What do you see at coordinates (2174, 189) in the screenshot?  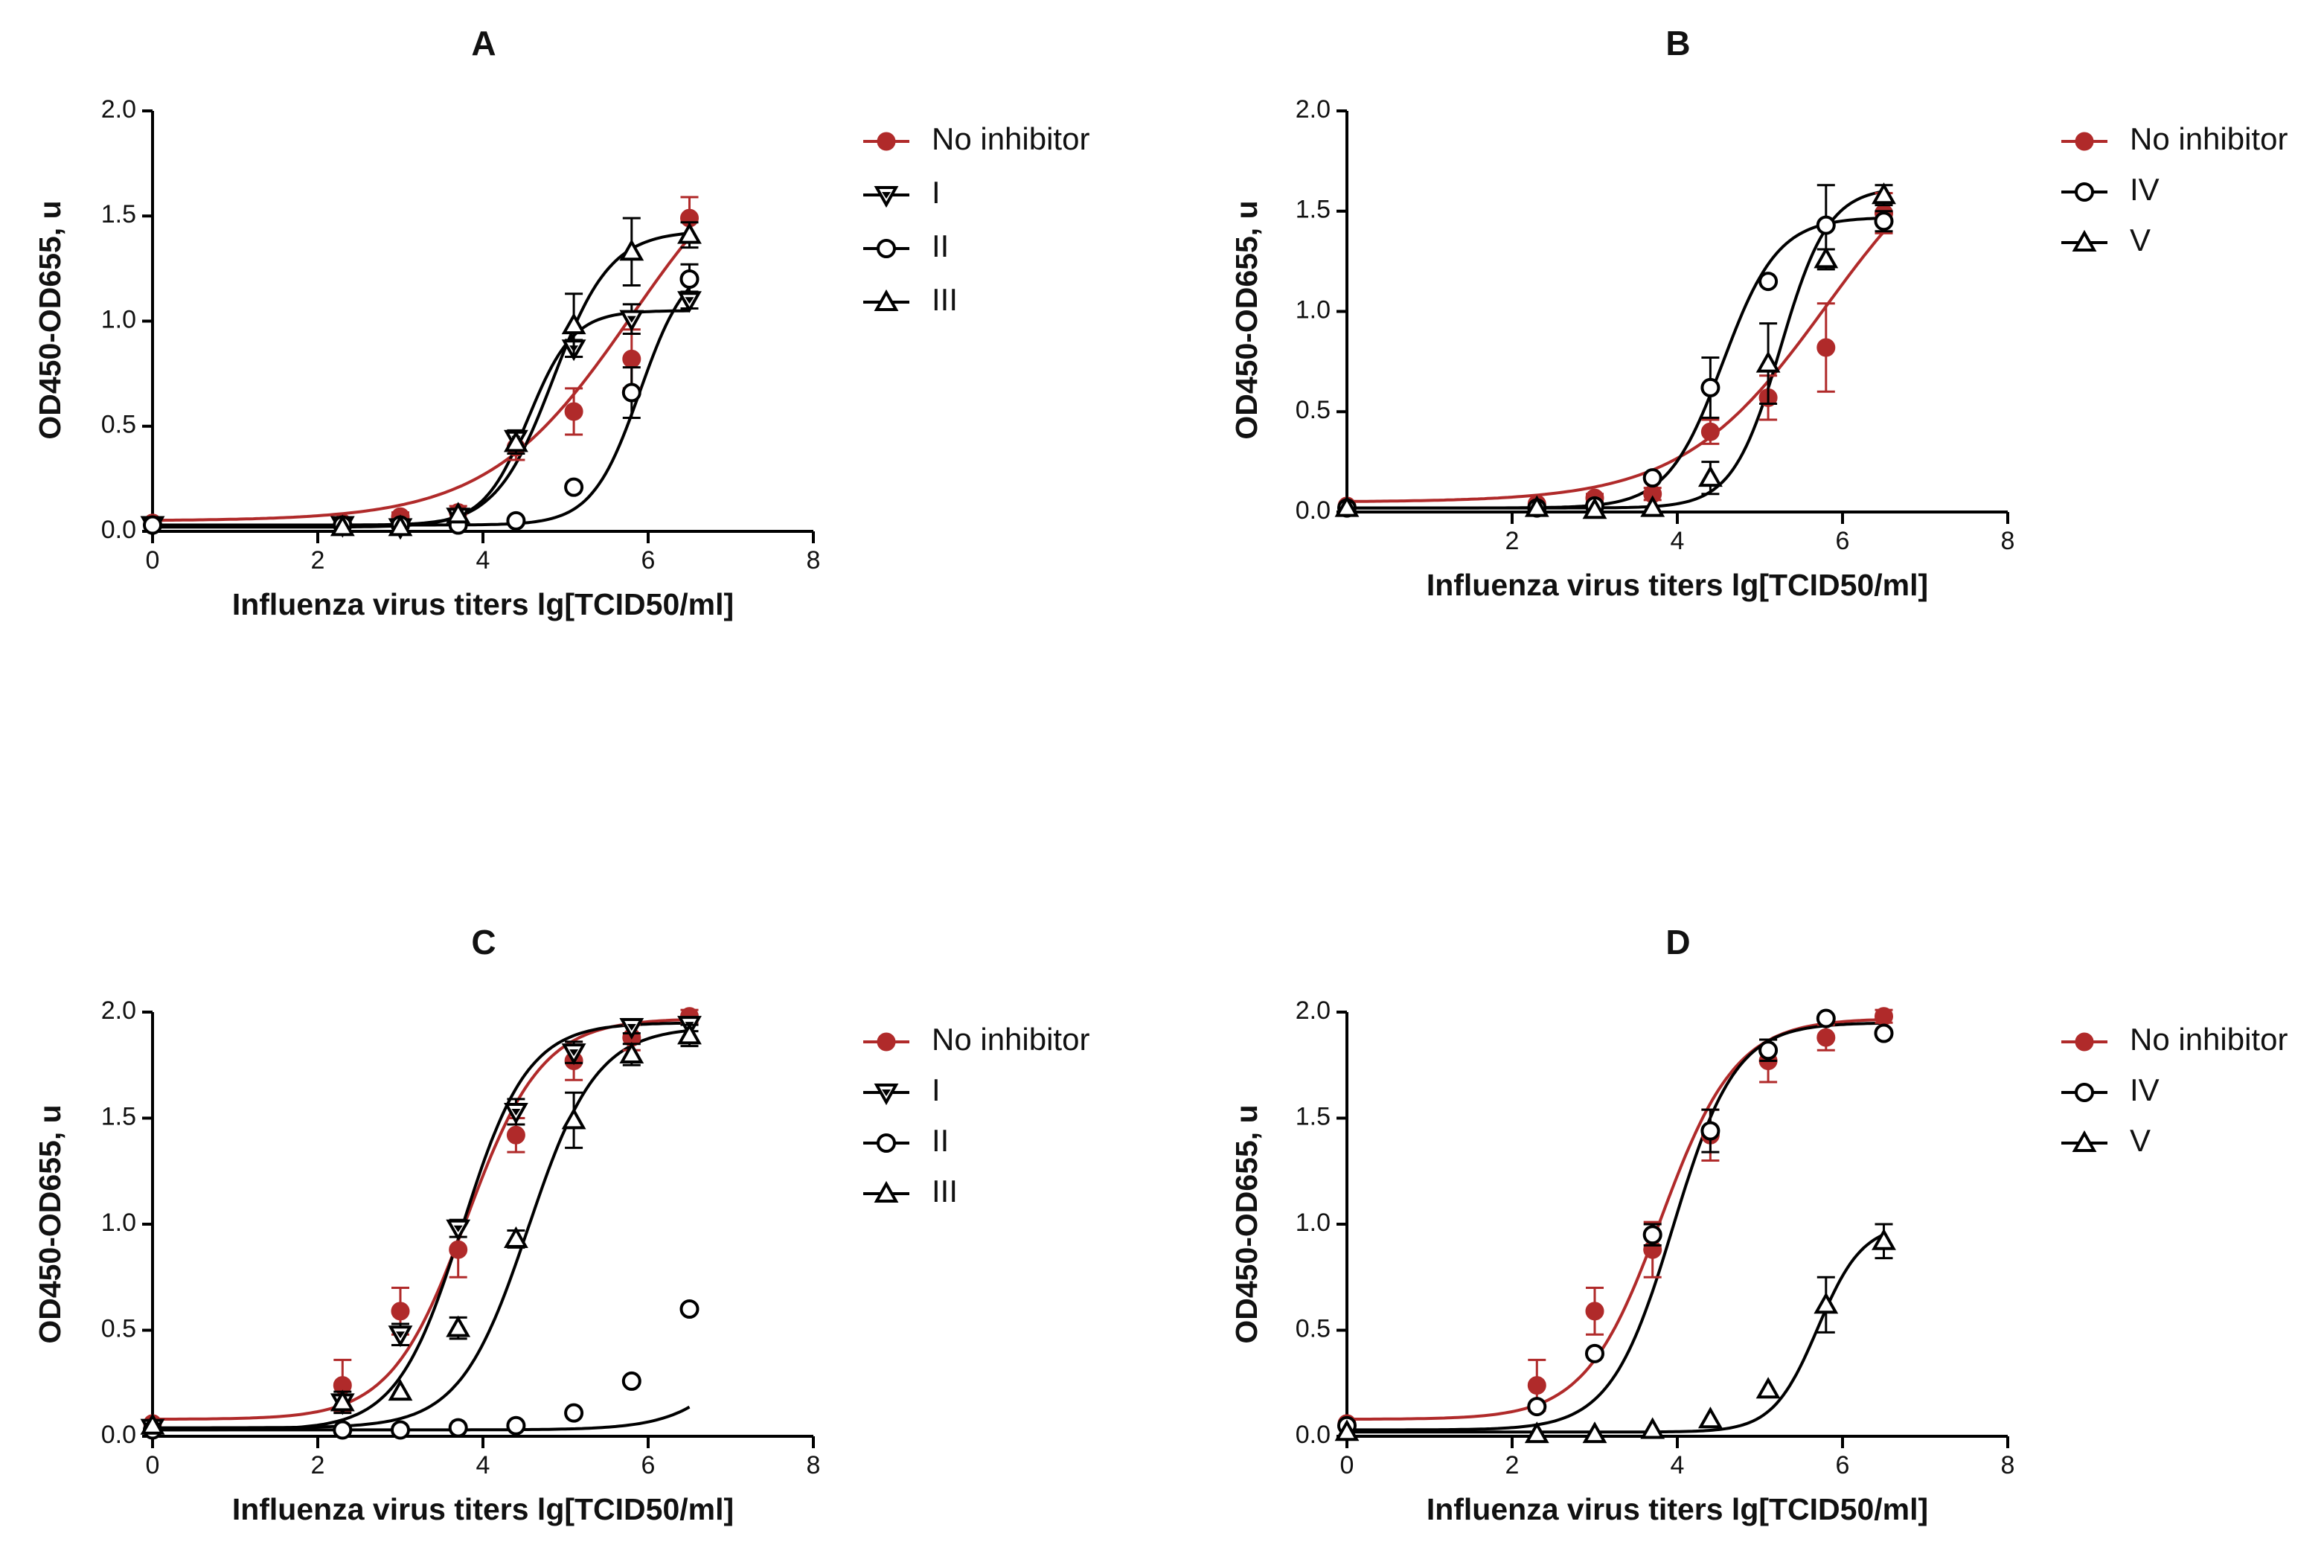 I see `legend: No inhibitor IV V` at bounding box center [2174, 189].